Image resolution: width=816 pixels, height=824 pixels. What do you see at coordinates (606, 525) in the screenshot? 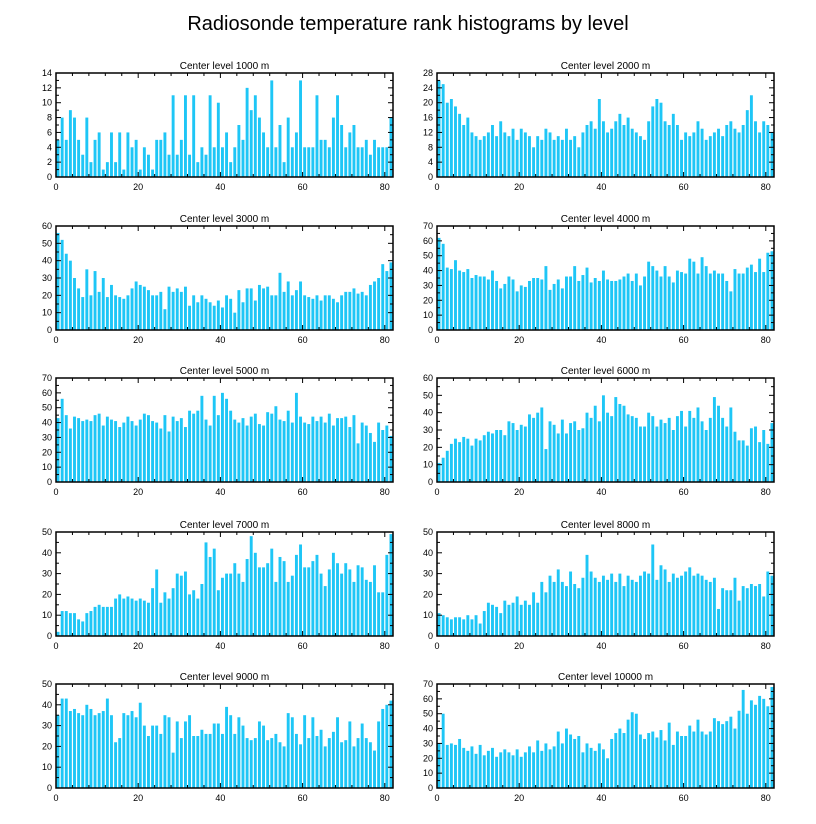
I see `panel-title: Center level 8000 m` at bounding box center [606, 525].